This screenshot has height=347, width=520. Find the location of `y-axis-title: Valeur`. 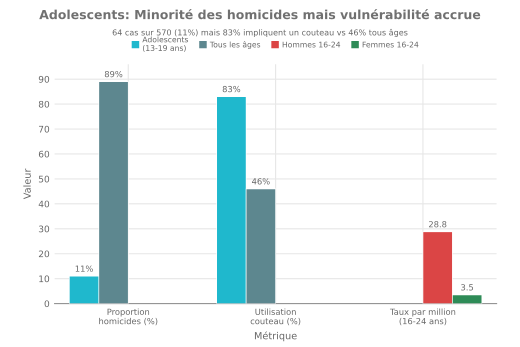

y-axis-title: Valeur is located at coordinates (27, 184).